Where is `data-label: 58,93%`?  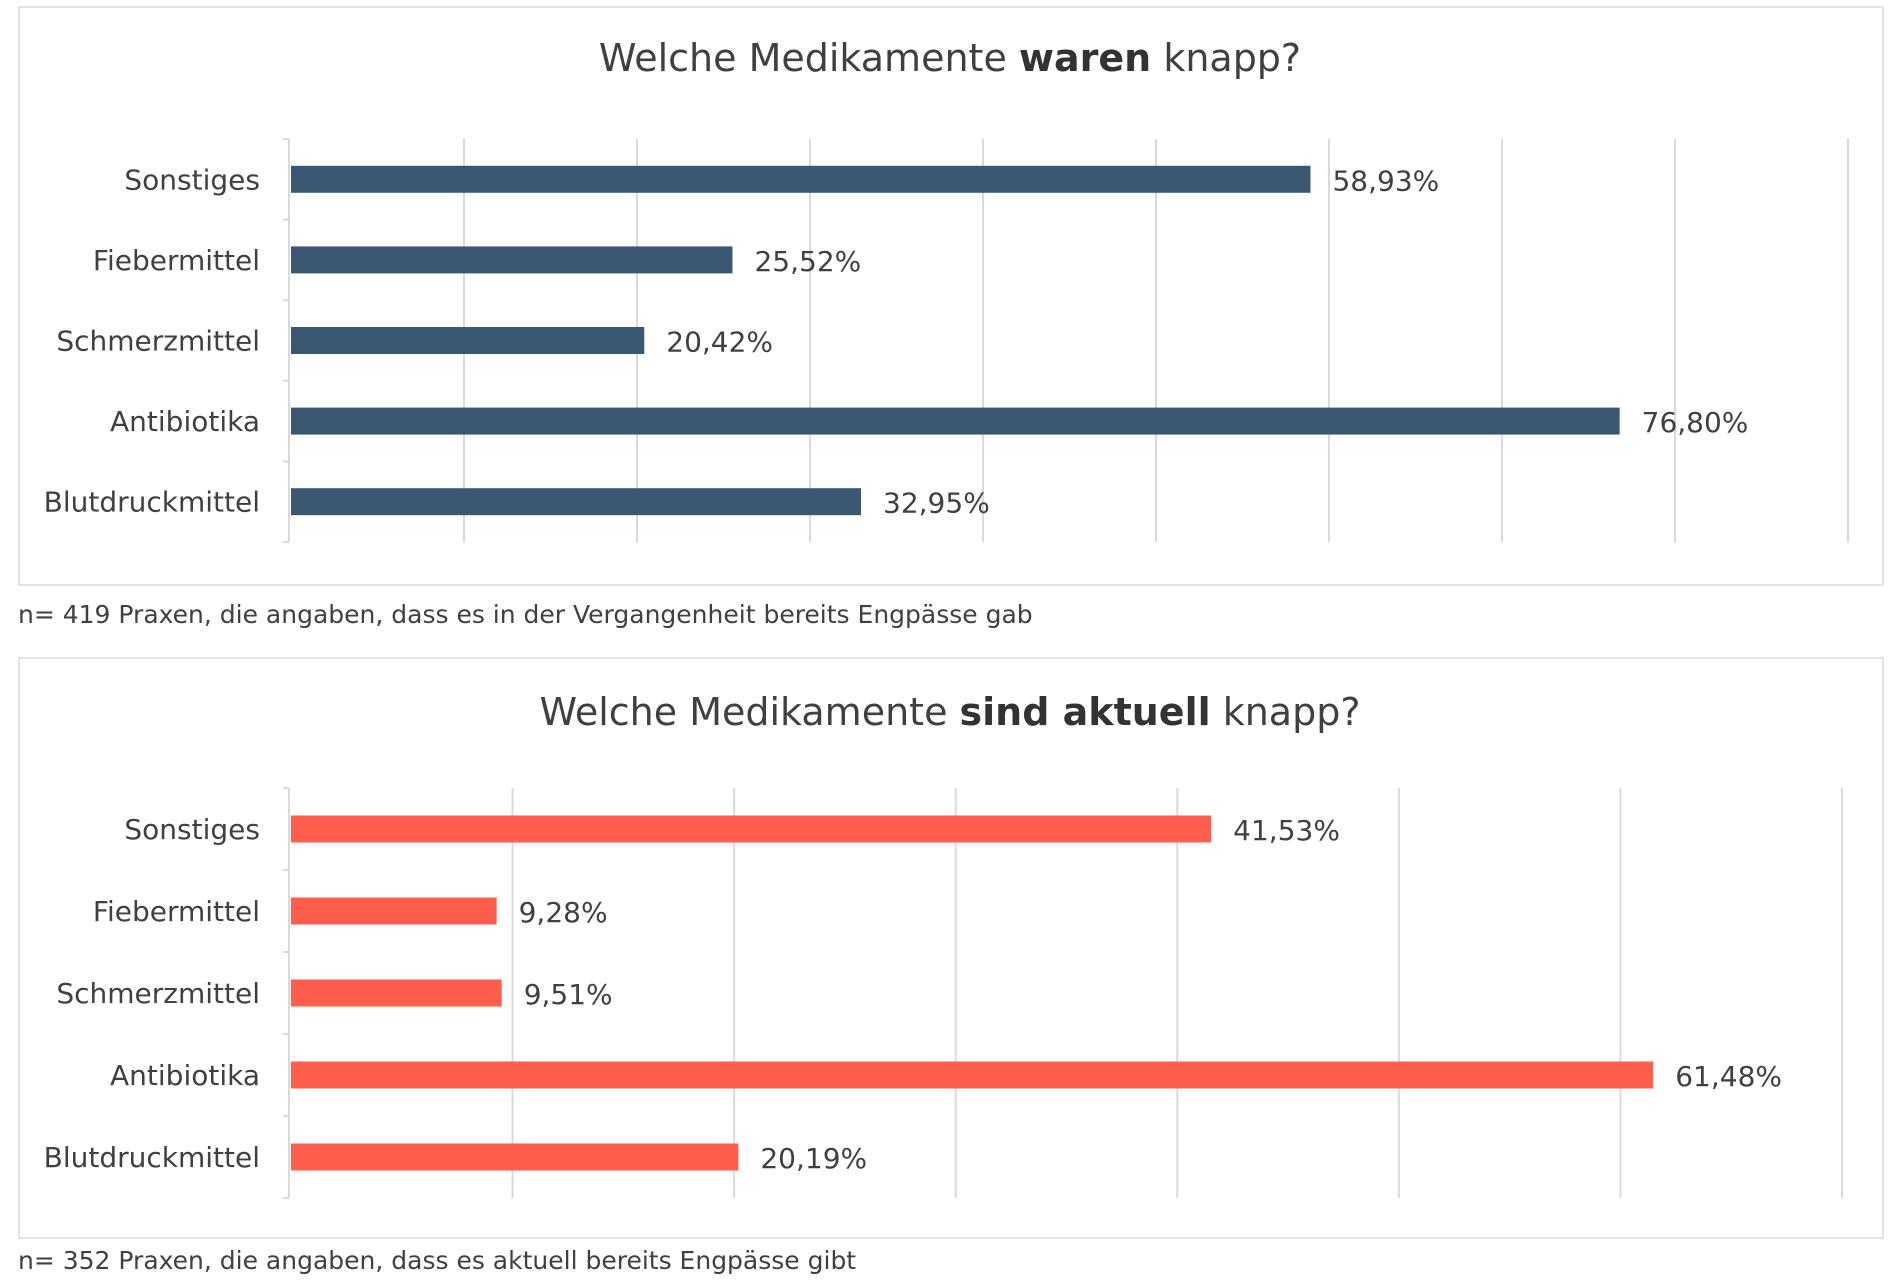 data-label: 58,93% is located at coordinates (1385, 180).